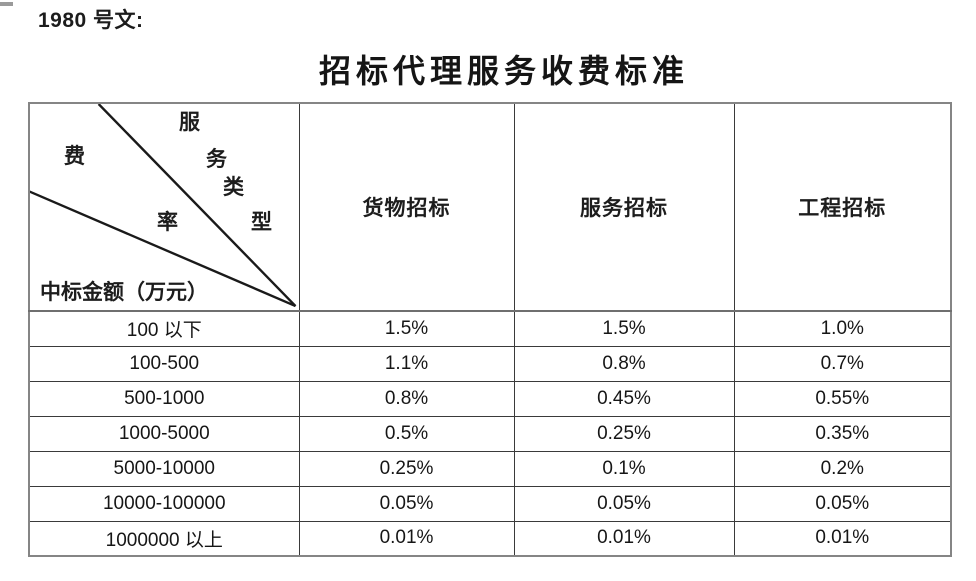 Image resolution: width=976 pixels, height=581 pixels. Describe the element at coordinates (842, 468) in the screenshot. I see `cell-value: 0.2%` at that location.